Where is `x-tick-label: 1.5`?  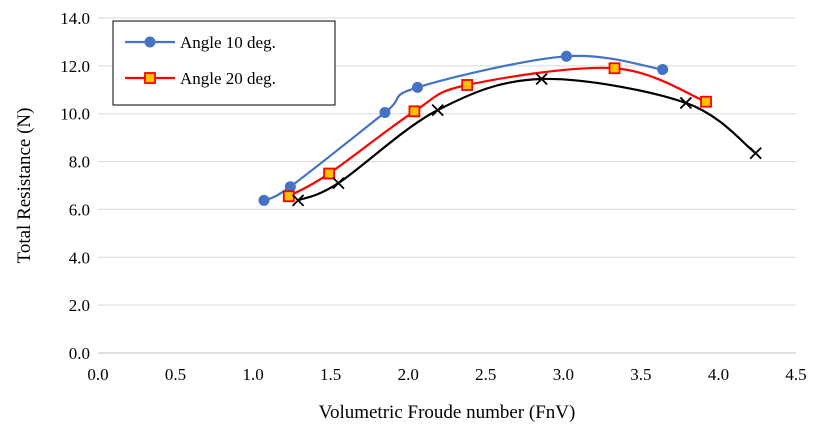
x-tick-label: 1.5 is located at coordinates (330, 374).